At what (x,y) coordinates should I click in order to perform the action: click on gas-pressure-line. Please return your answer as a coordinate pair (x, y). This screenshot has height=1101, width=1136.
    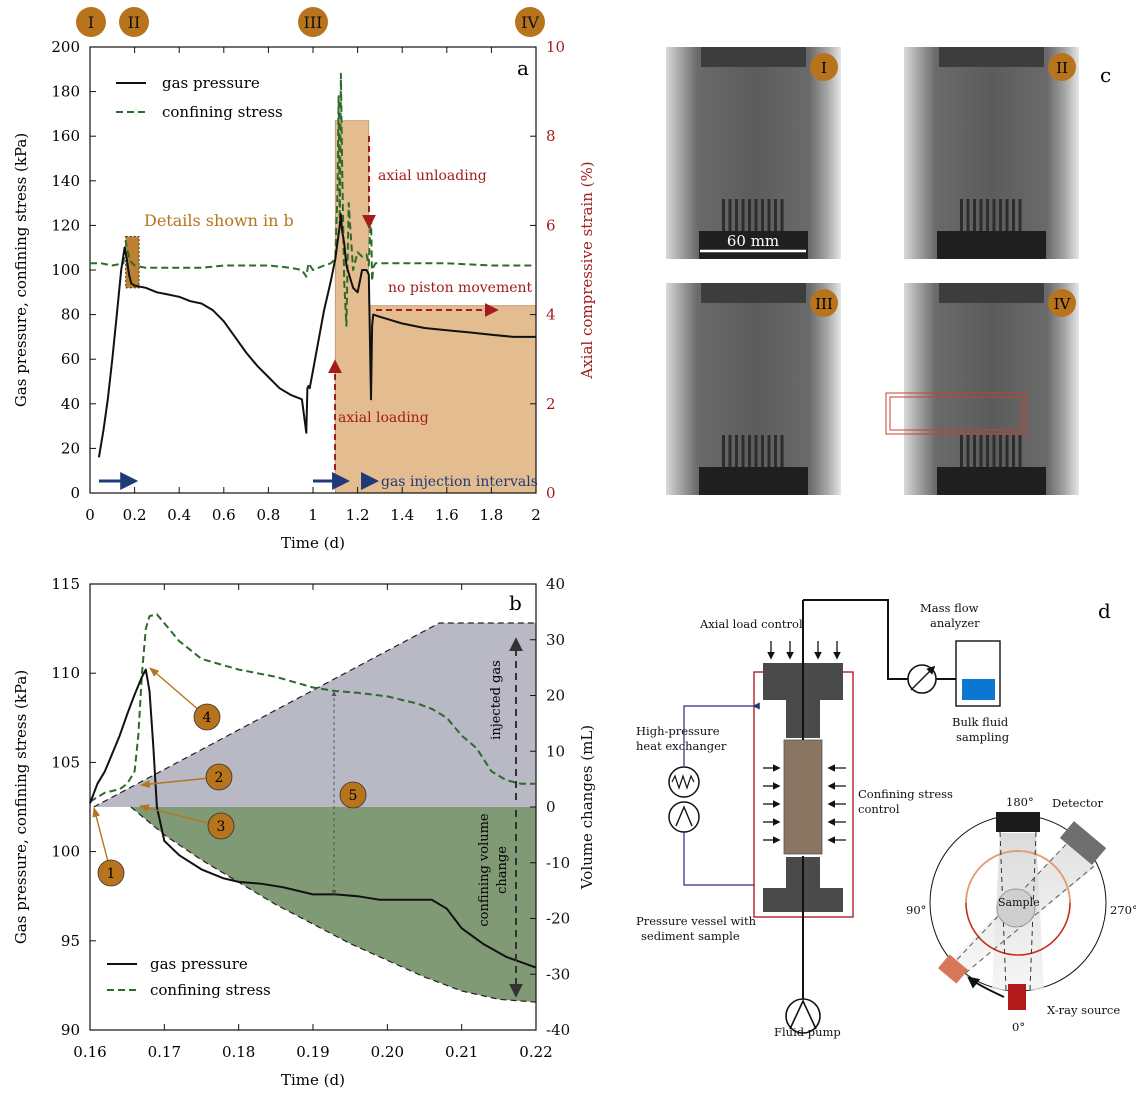
    Looking at the image, I should click on (313, 818).